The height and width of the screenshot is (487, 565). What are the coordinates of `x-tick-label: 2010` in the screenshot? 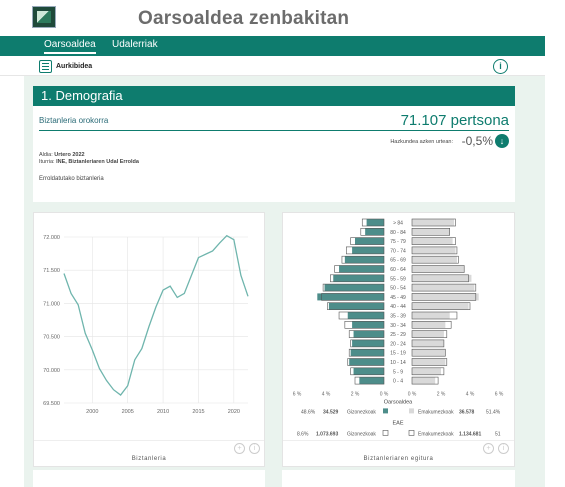 It's located at (163, 412).